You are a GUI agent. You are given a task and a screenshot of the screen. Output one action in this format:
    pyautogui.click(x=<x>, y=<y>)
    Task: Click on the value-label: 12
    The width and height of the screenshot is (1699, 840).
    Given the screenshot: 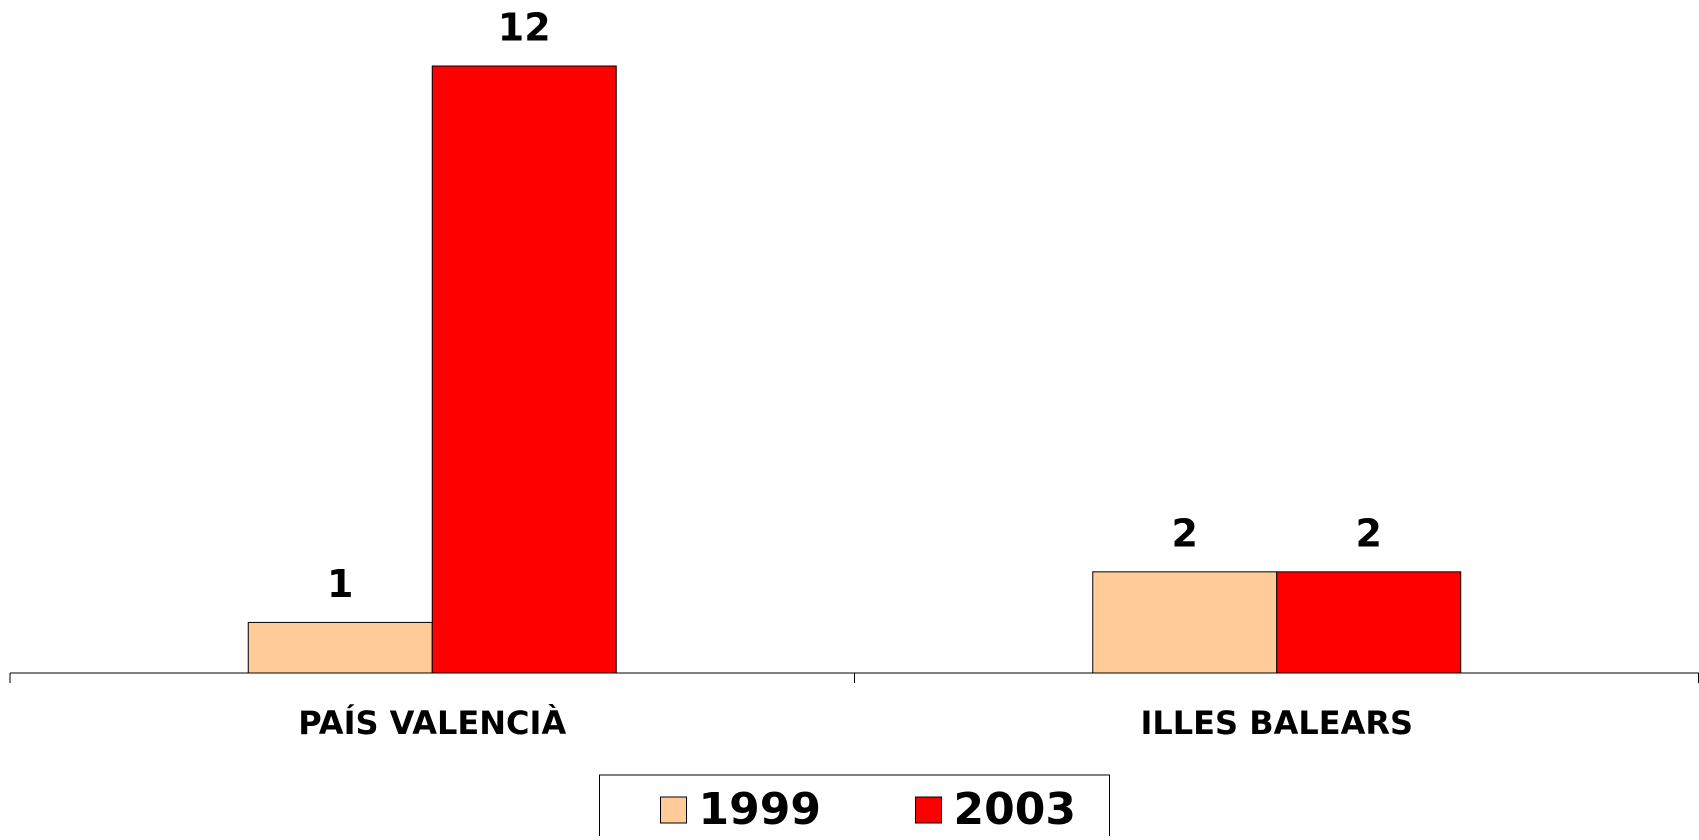 What is the action you would take?
    pyautogui.click(x=524, y=28)
    